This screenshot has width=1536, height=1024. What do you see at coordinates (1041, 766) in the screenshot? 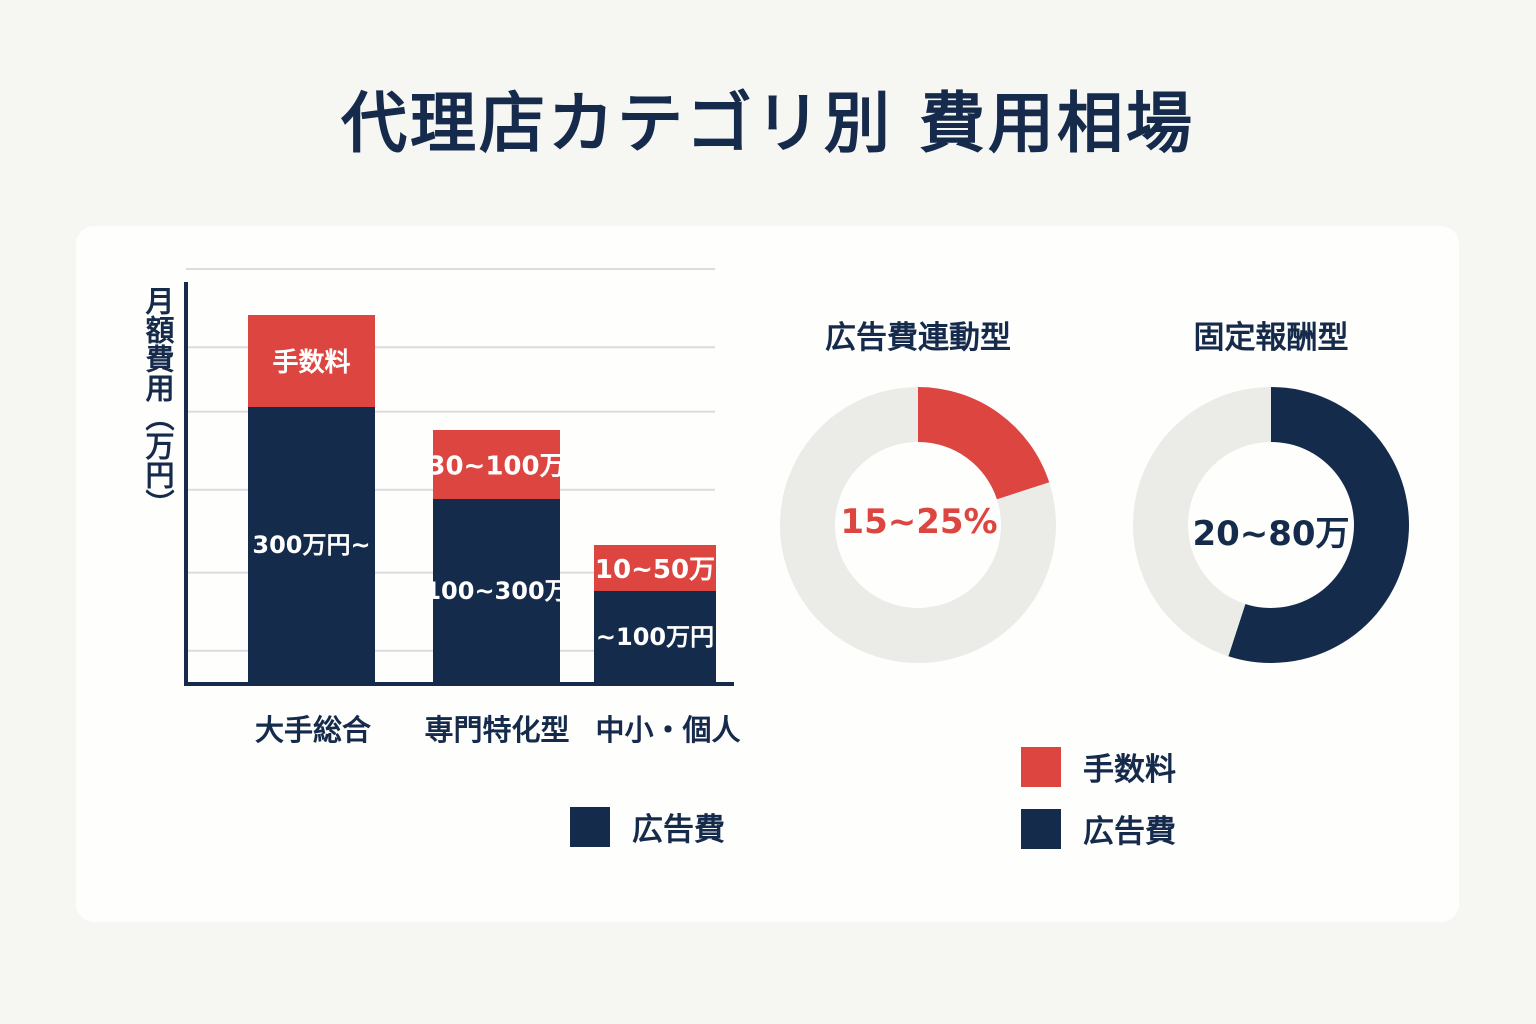
I see `legend-swatch-fee` at bounding box center [1041, 766].